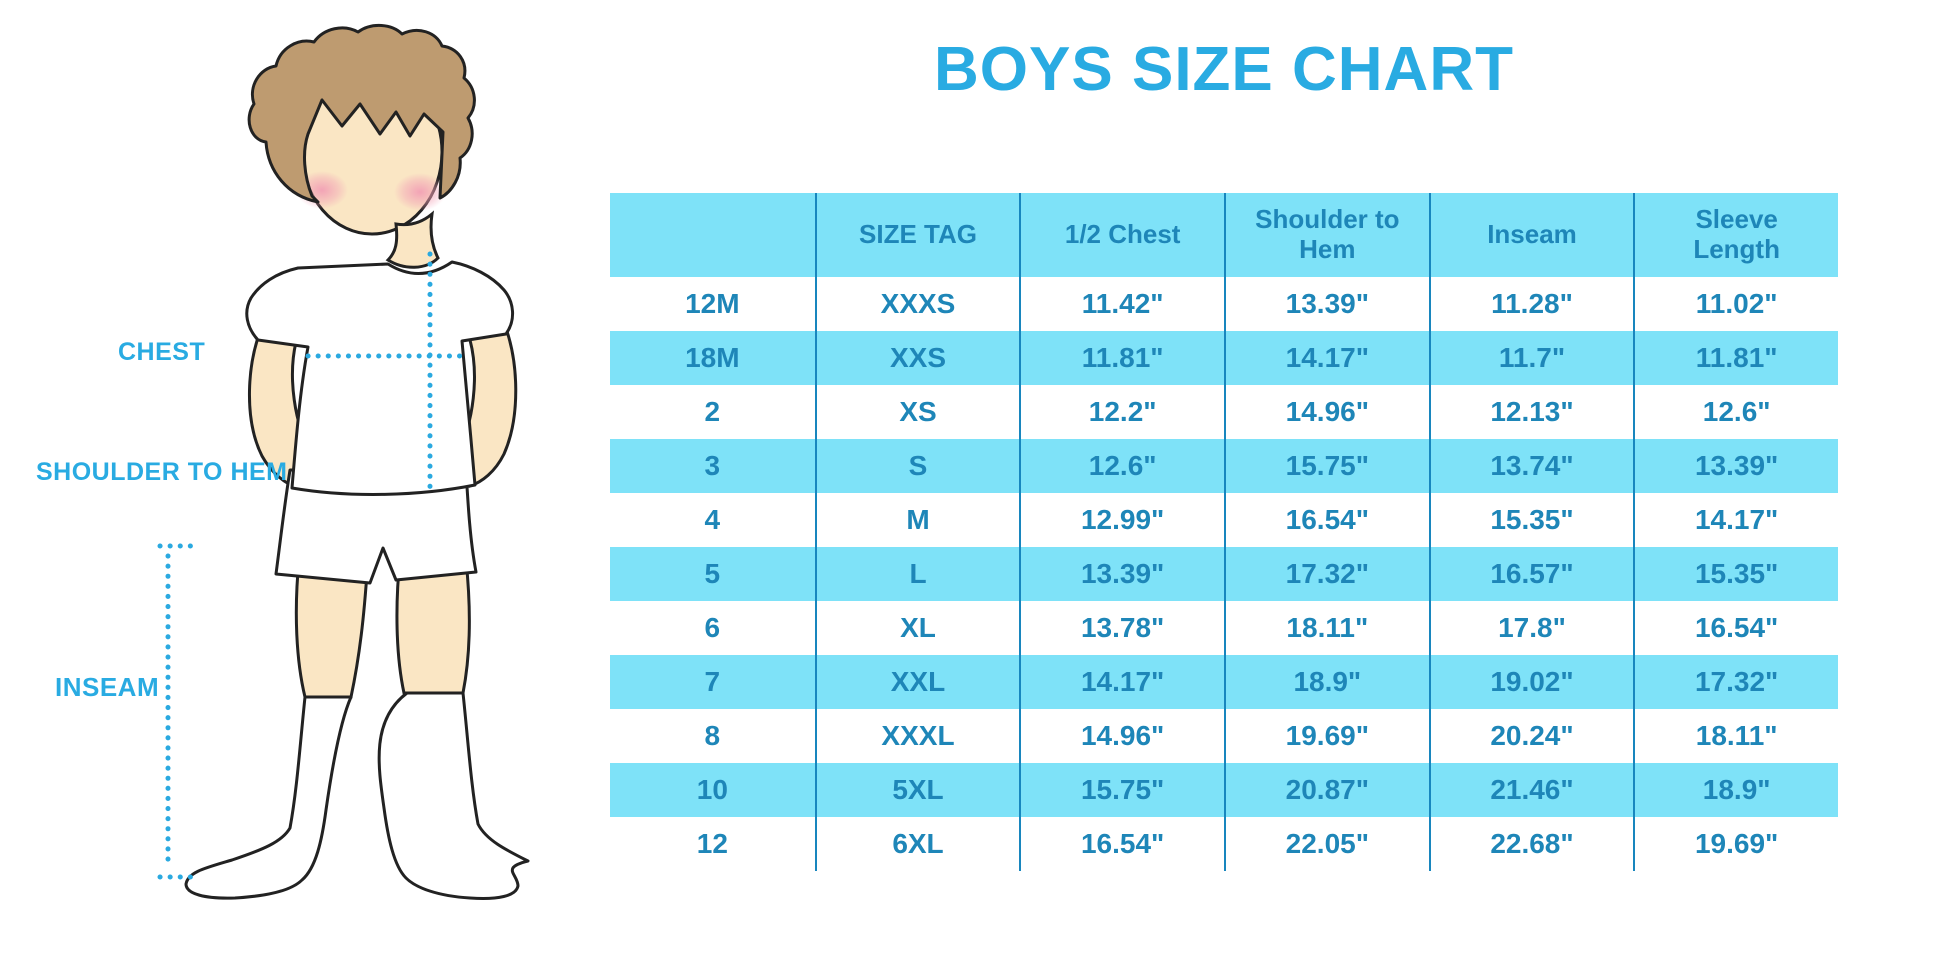  Describe the element at coordinates (712, 735) in the screenshot. I see `table-cell: 8` at that location.